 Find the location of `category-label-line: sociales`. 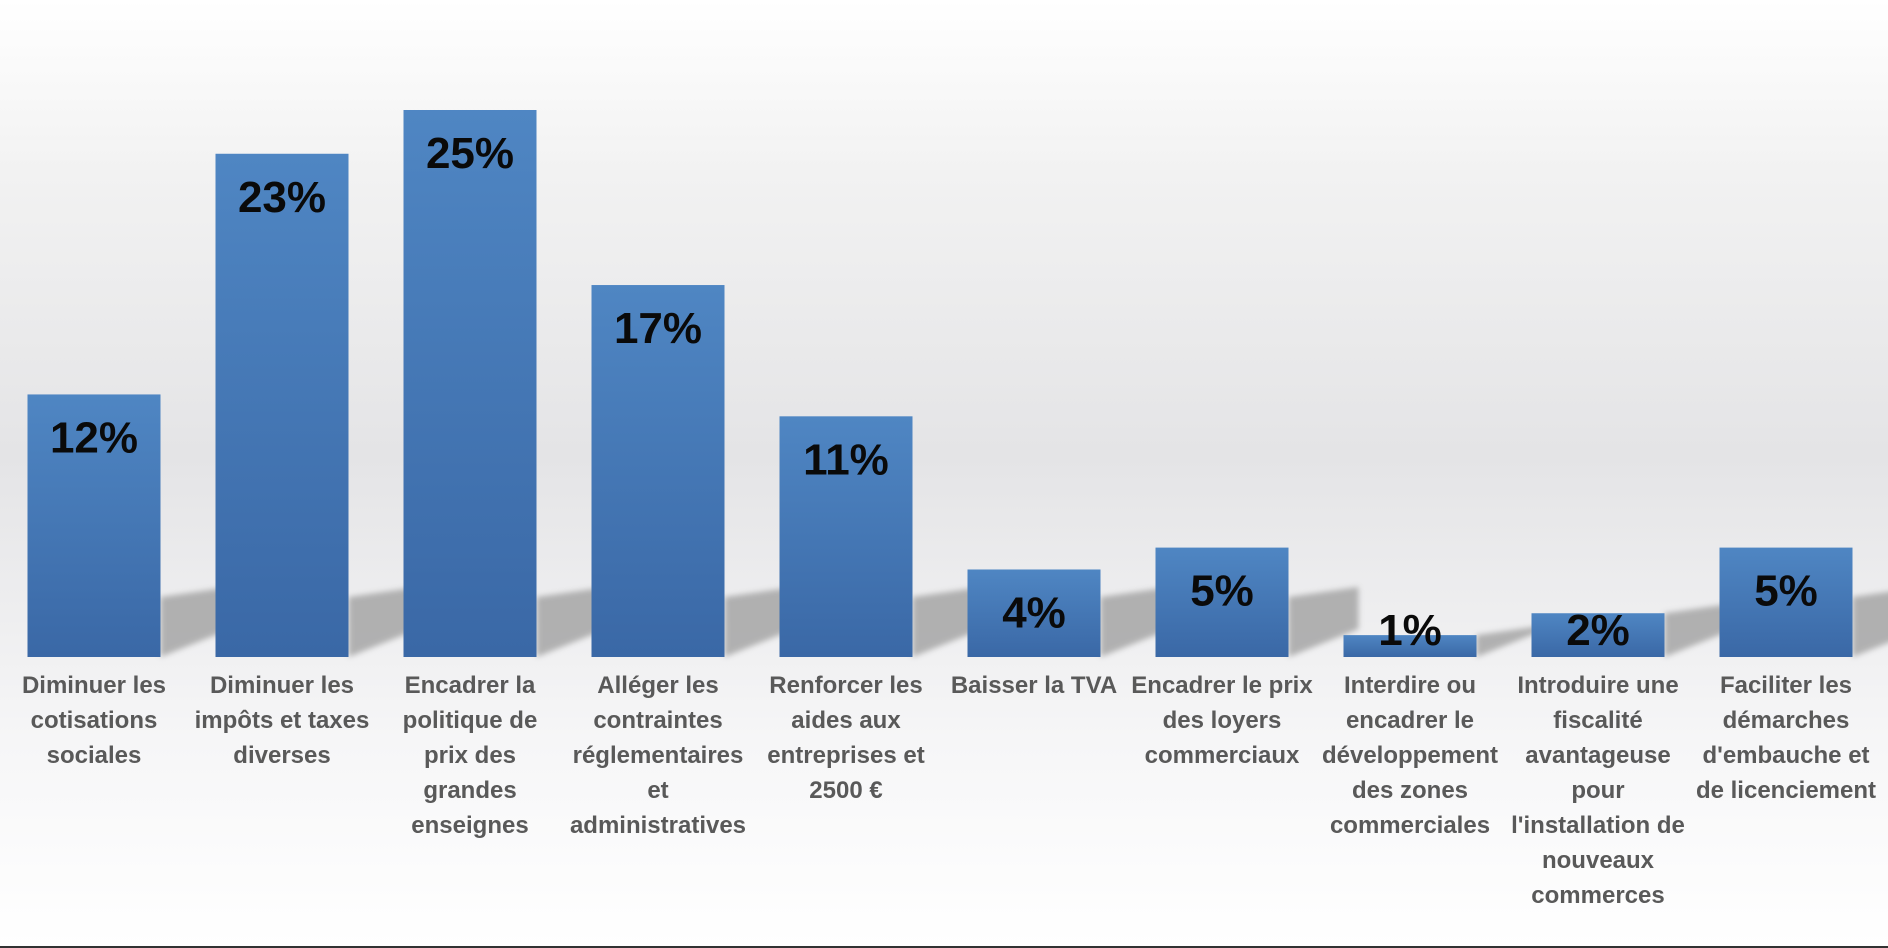

category-label-line: sociales is located at coordinates (94, 755).